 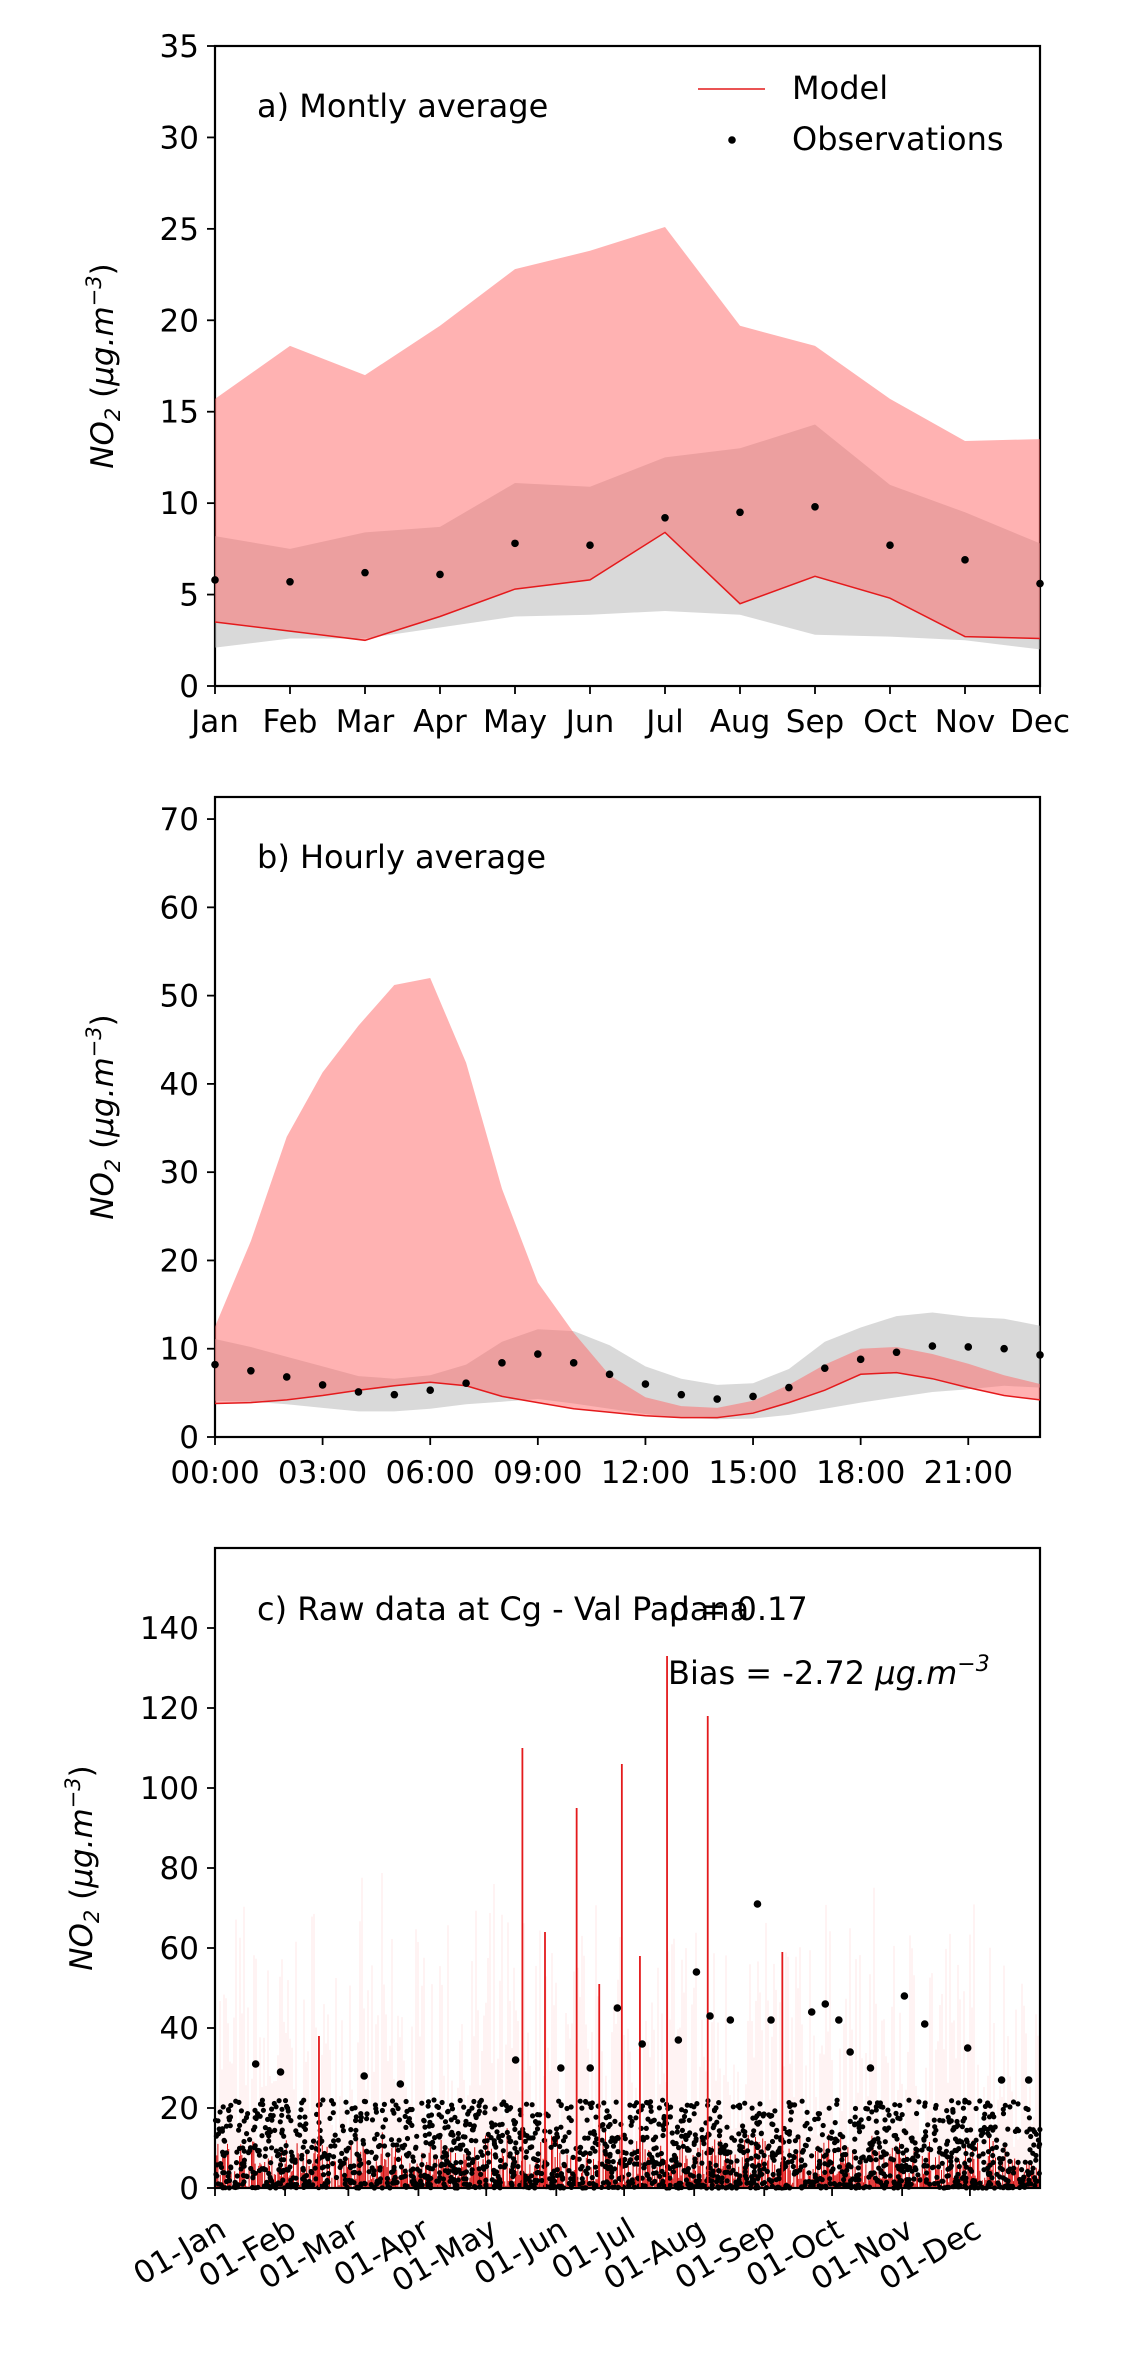 What do you see at coordinates (829, 1672) in the screenshot?
I see `bias-stat: Bias = -2.72 µg.m−3` at bounding box center [829, 1672].